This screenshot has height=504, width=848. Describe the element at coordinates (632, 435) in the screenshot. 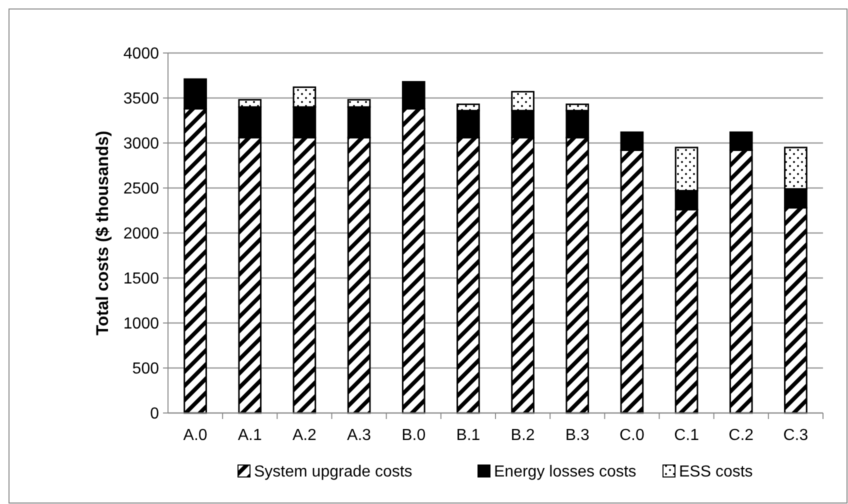

I see `x-tick-label: C.0` at that location.